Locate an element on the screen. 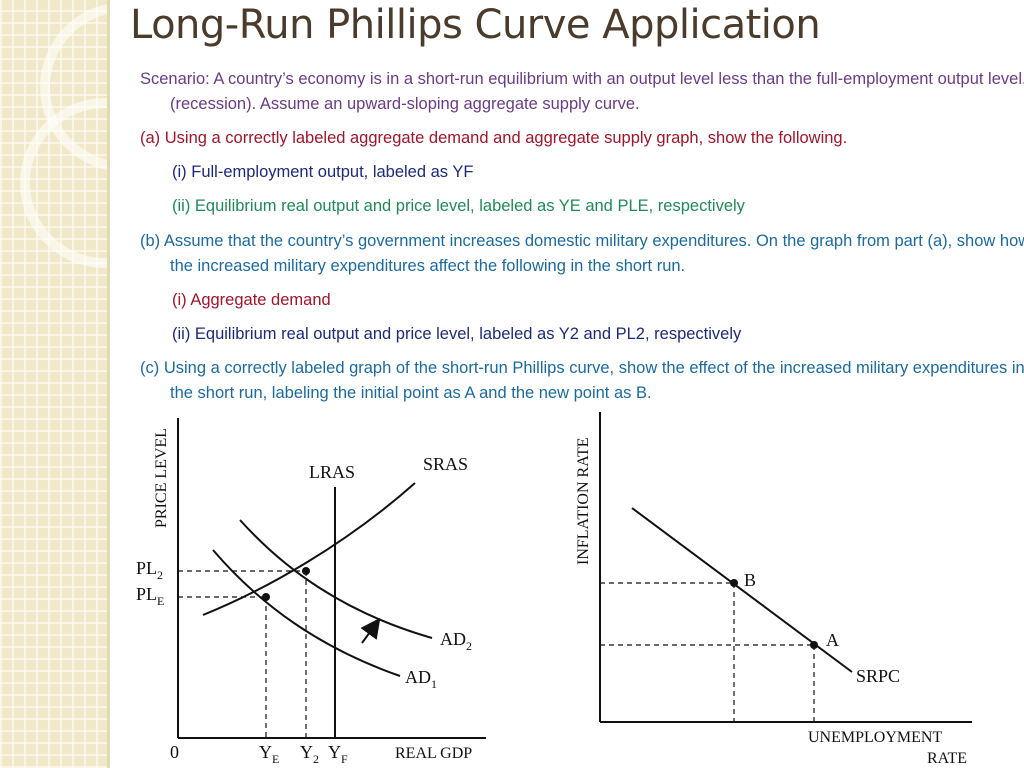 The image size is (1024, 768). phillips-y-axis-label: INFLATION RATE is located at coordinates (583, 501).